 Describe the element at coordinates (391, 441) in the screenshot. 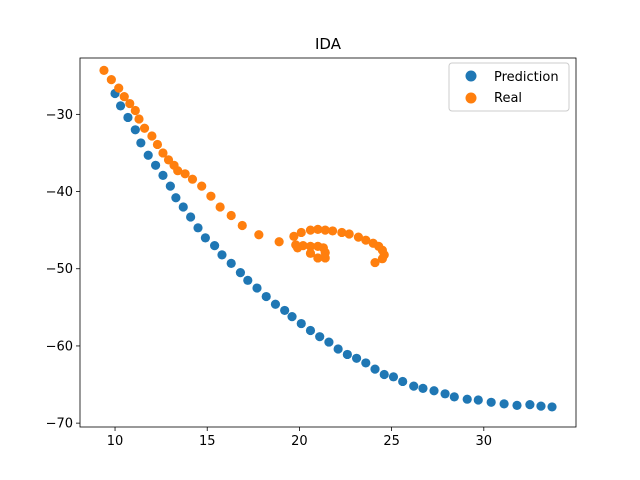

I see `x-tick-label: 25` at that location.